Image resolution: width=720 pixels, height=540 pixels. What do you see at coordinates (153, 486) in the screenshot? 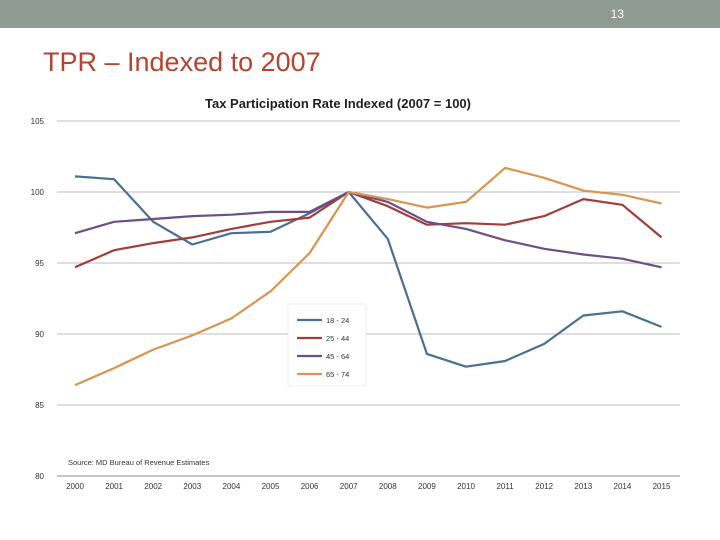
I see `x-tick-label: 2002` at bounding box center [153, 486].